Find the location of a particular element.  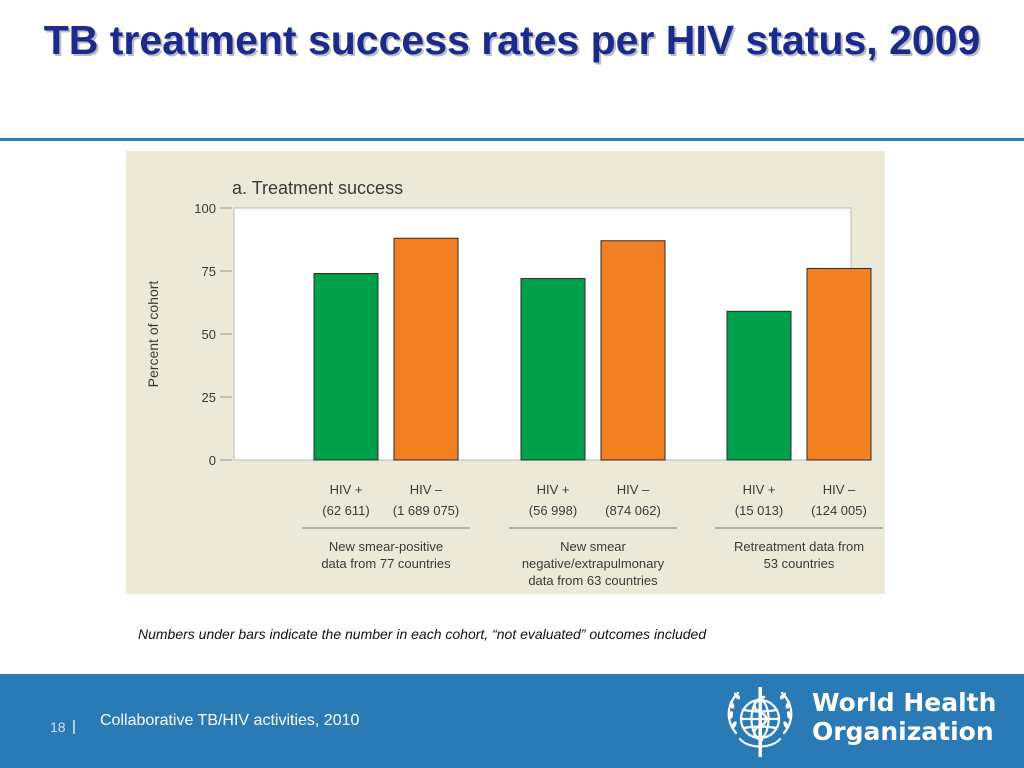

who-logo-text: World Health Organization is located at coordinates (912, 717).